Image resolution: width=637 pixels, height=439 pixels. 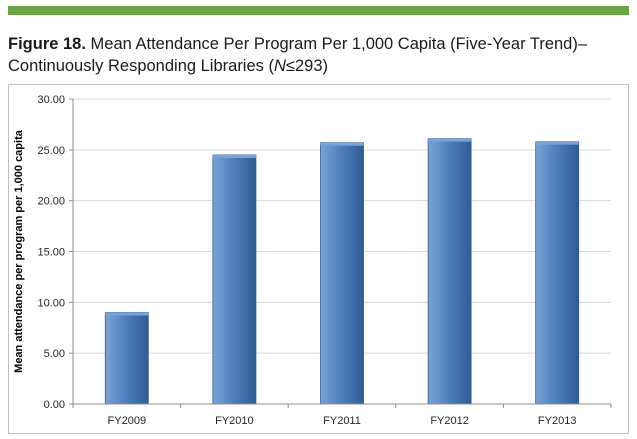 What do you see at coordinates (306, 66) in the screenshot?
I see `figure-title-part3: ≤293)` at bounding box center [306, 66].